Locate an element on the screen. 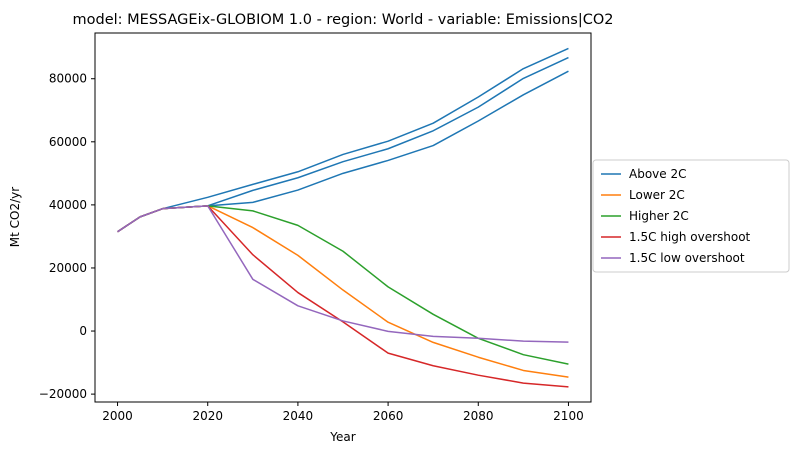  x-axis: 2000 2020 2040 2060 2080 2100 is located at coordinates (343, 412).